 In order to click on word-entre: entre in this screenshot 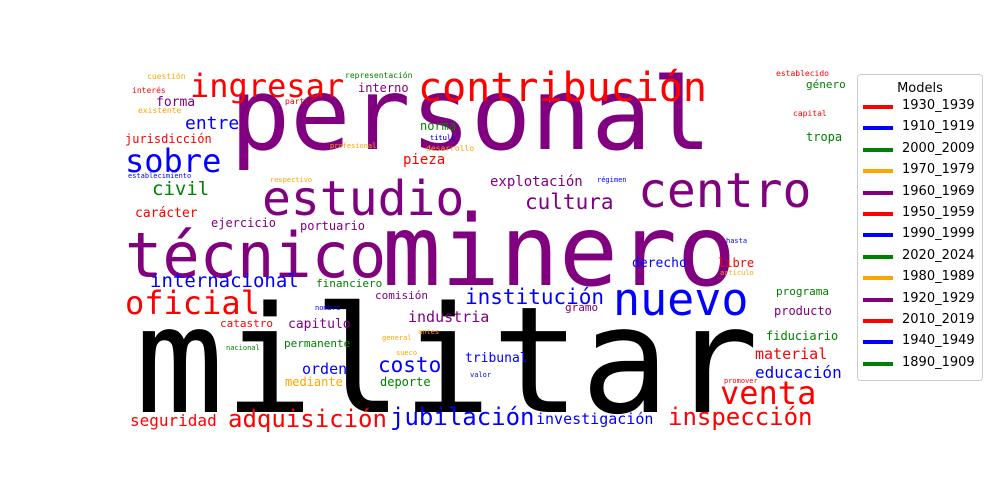, I will do `click(212, 123)`.